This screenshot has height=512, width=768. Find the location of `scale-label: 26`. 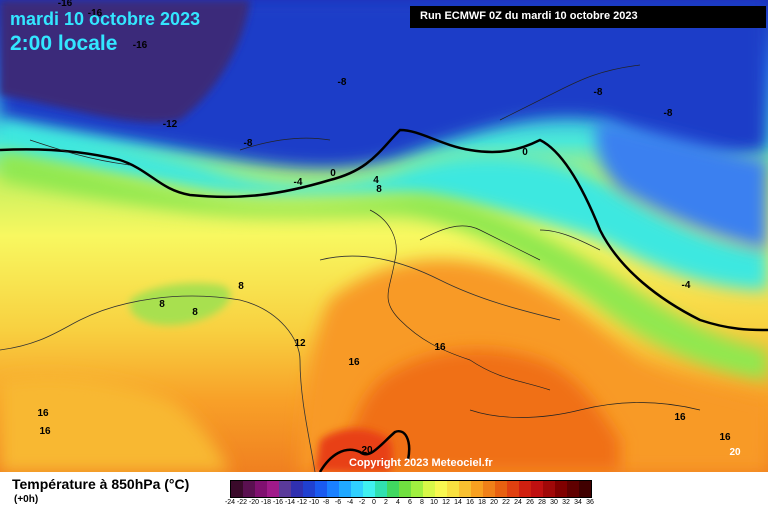

scale-label: 26 is located at coordinates (530, 502).